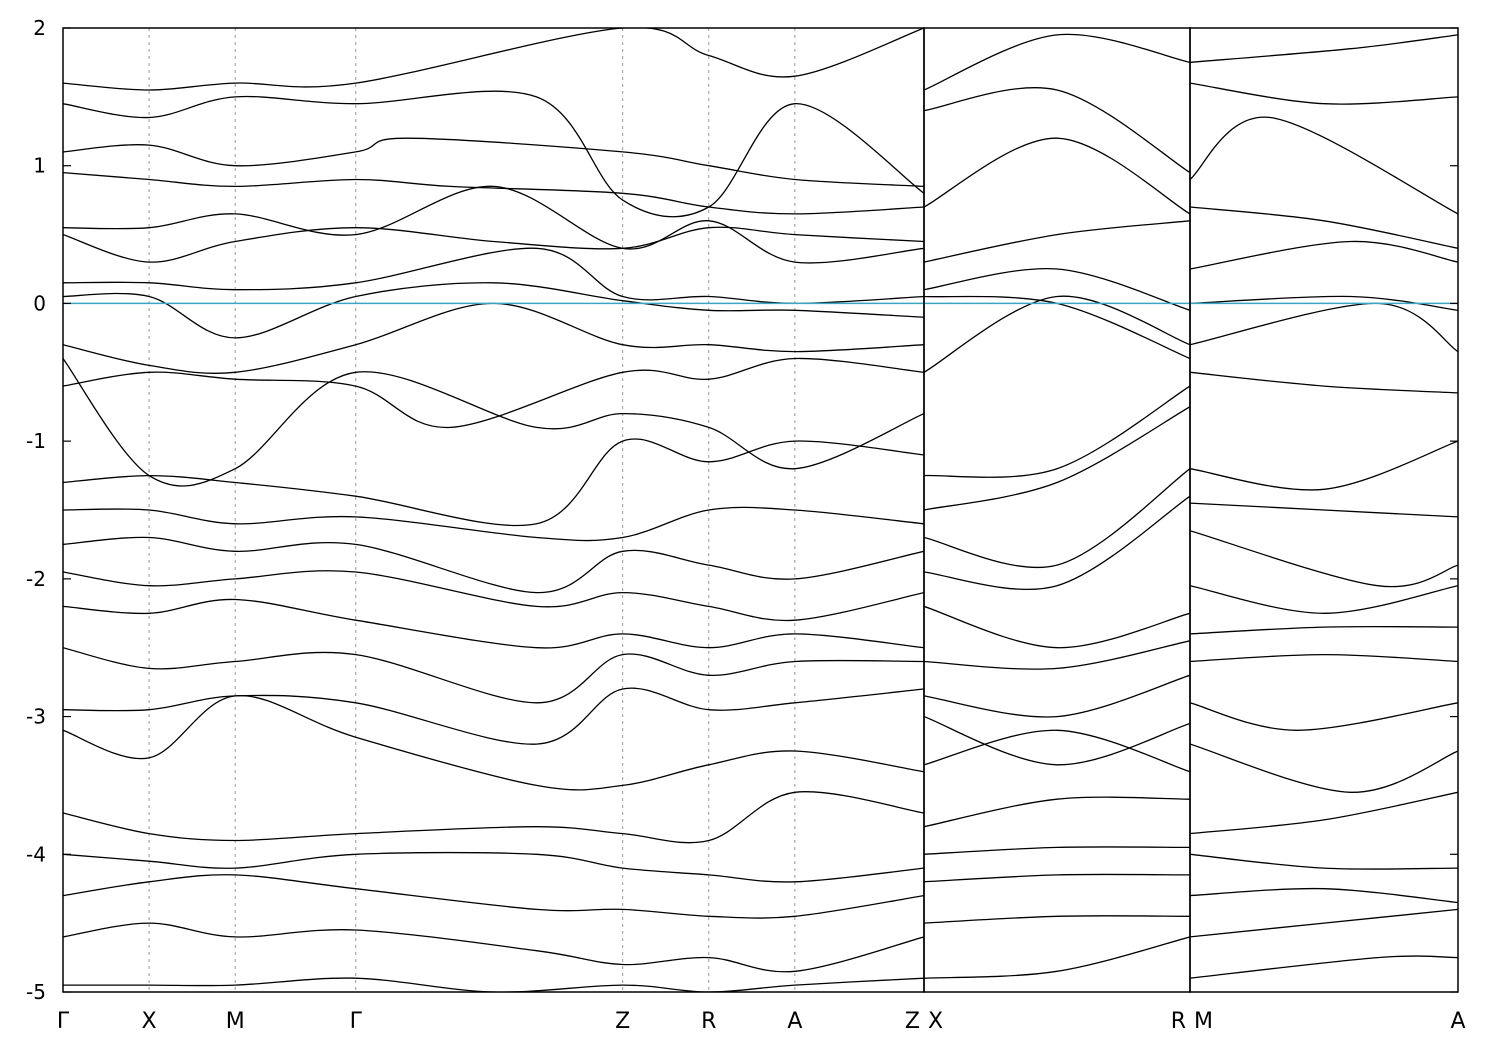 The height and width of the screenshot is (1055, 1500). I want to click on y-tick-label: -4, so click(36, 854).